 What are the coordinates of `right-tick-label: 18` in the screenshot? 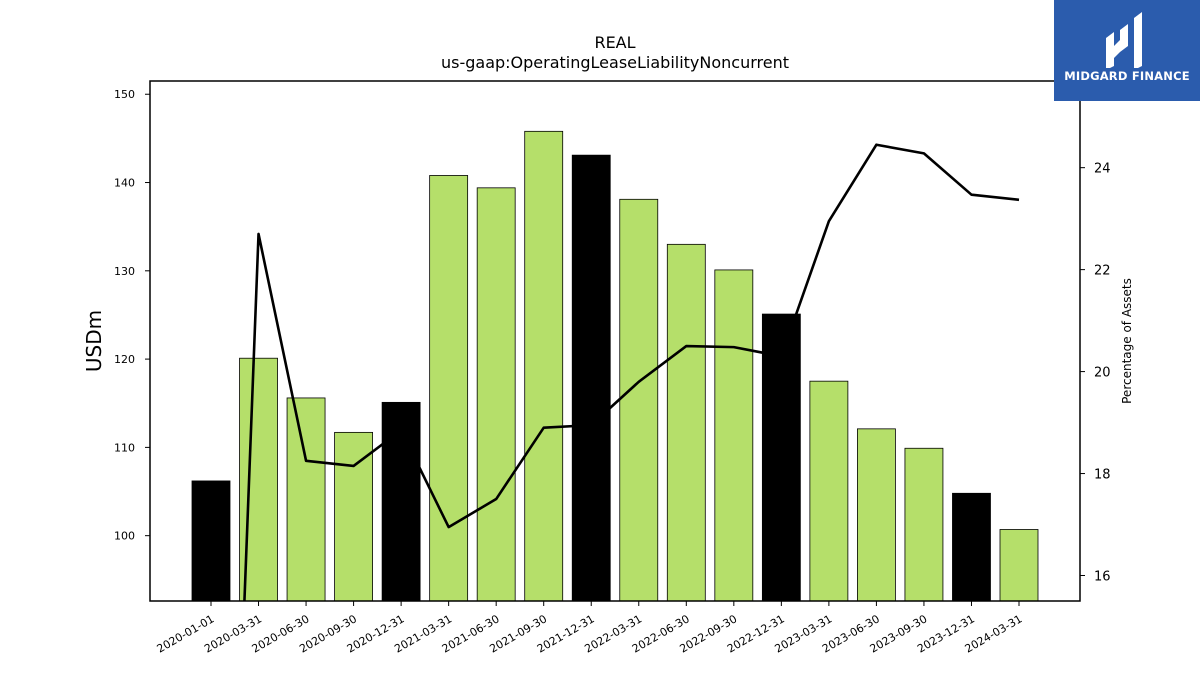 It's located at (1102, 475).